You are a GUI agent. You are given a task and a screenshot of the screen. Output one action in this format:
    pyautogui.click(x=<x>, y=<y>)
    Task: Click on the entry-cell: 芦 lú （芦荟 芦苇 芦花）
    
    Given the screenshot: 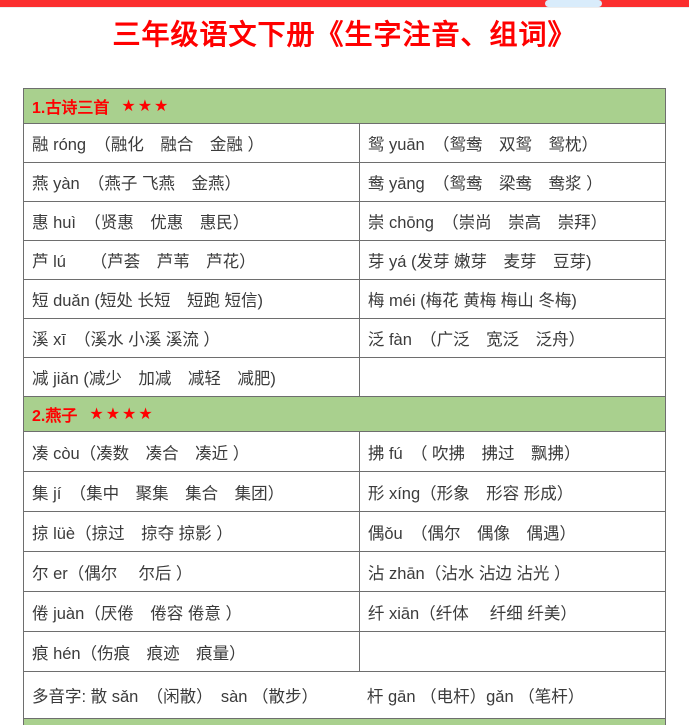 What is the action you would take?
    pyautogui.click(x=192, y=260)
    